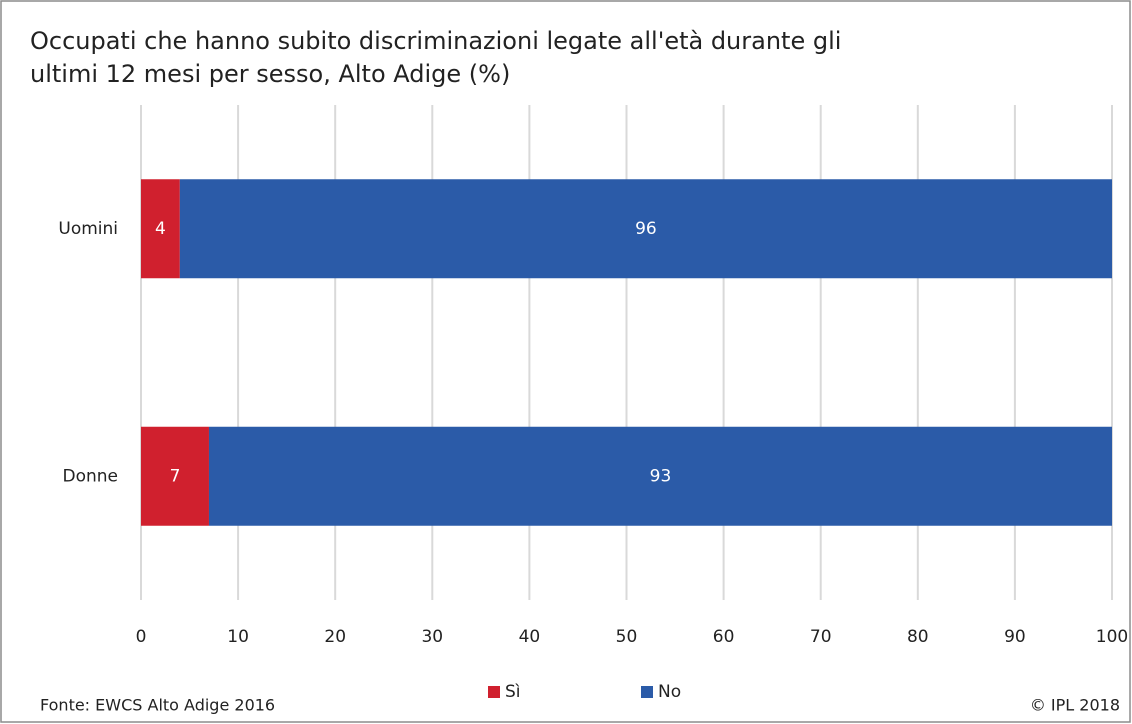 The width and height of the screenshot is (1132, 724). What do you see at coordinates (530, 637) in the screenshot?
I see `x-tick-label: 40` at bounding box center [530, 637].